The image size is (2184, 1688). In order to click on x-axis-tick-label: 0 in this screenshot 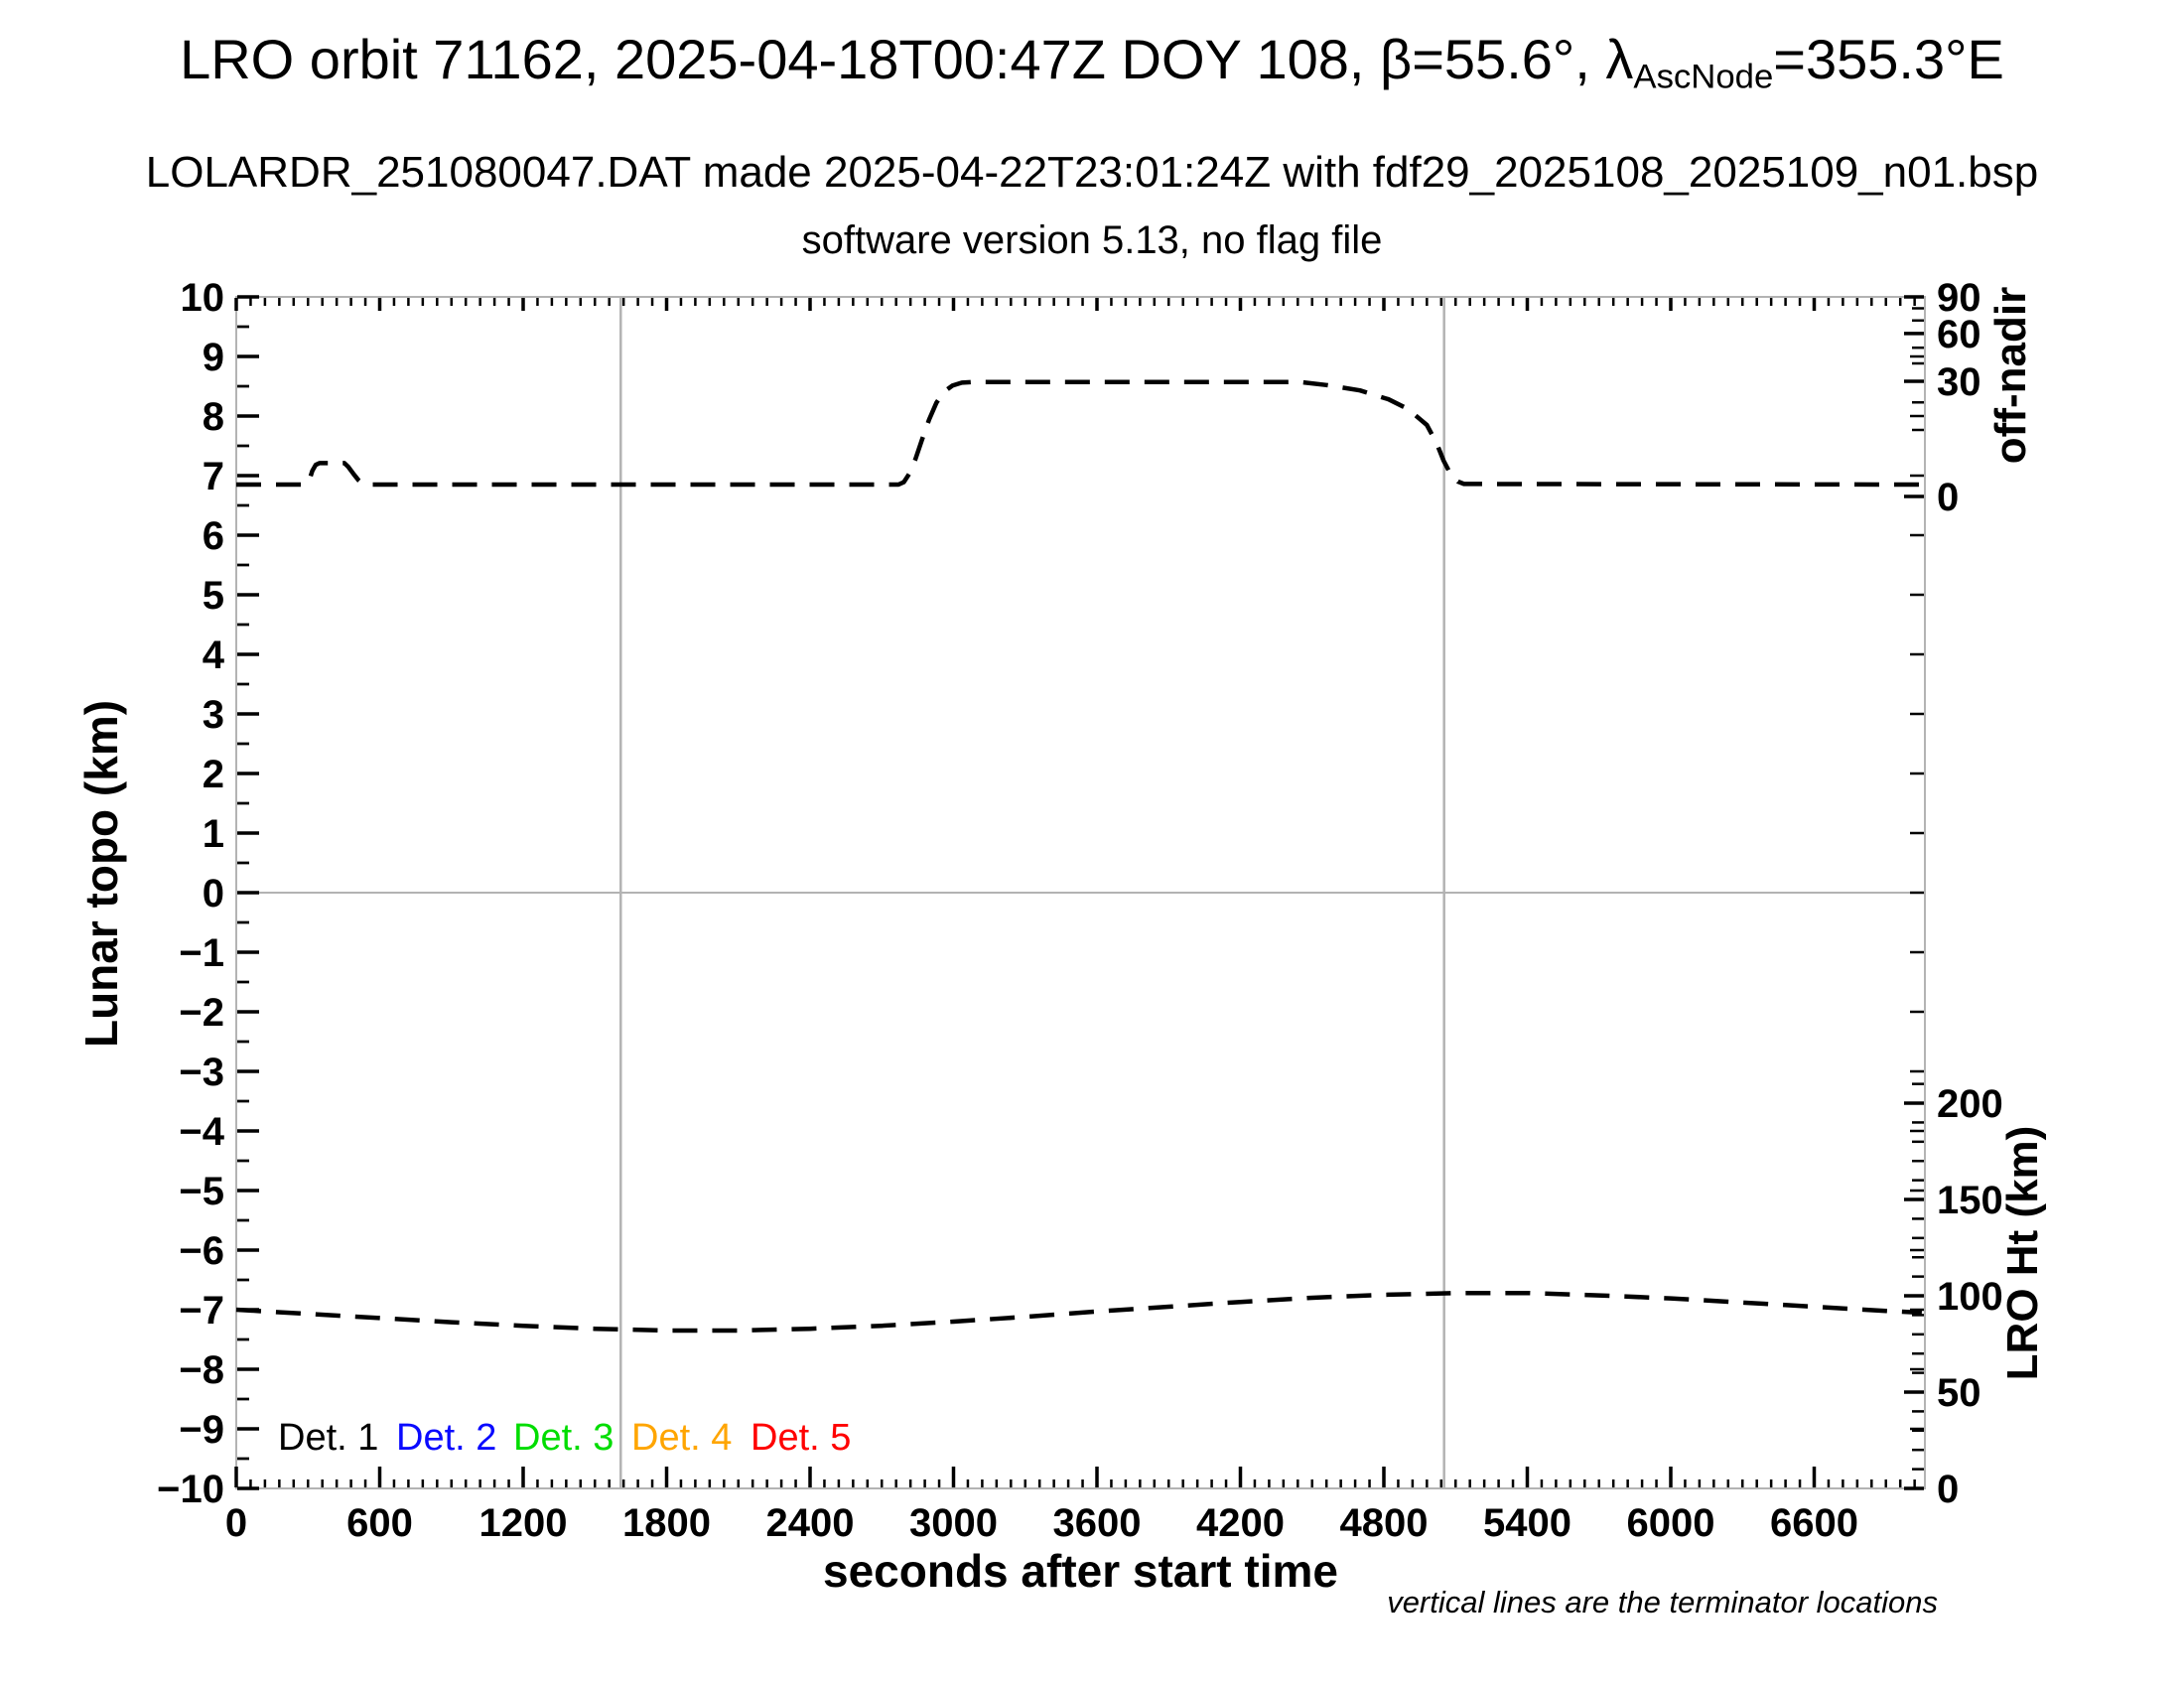, I will do `click(236, 1523)`.